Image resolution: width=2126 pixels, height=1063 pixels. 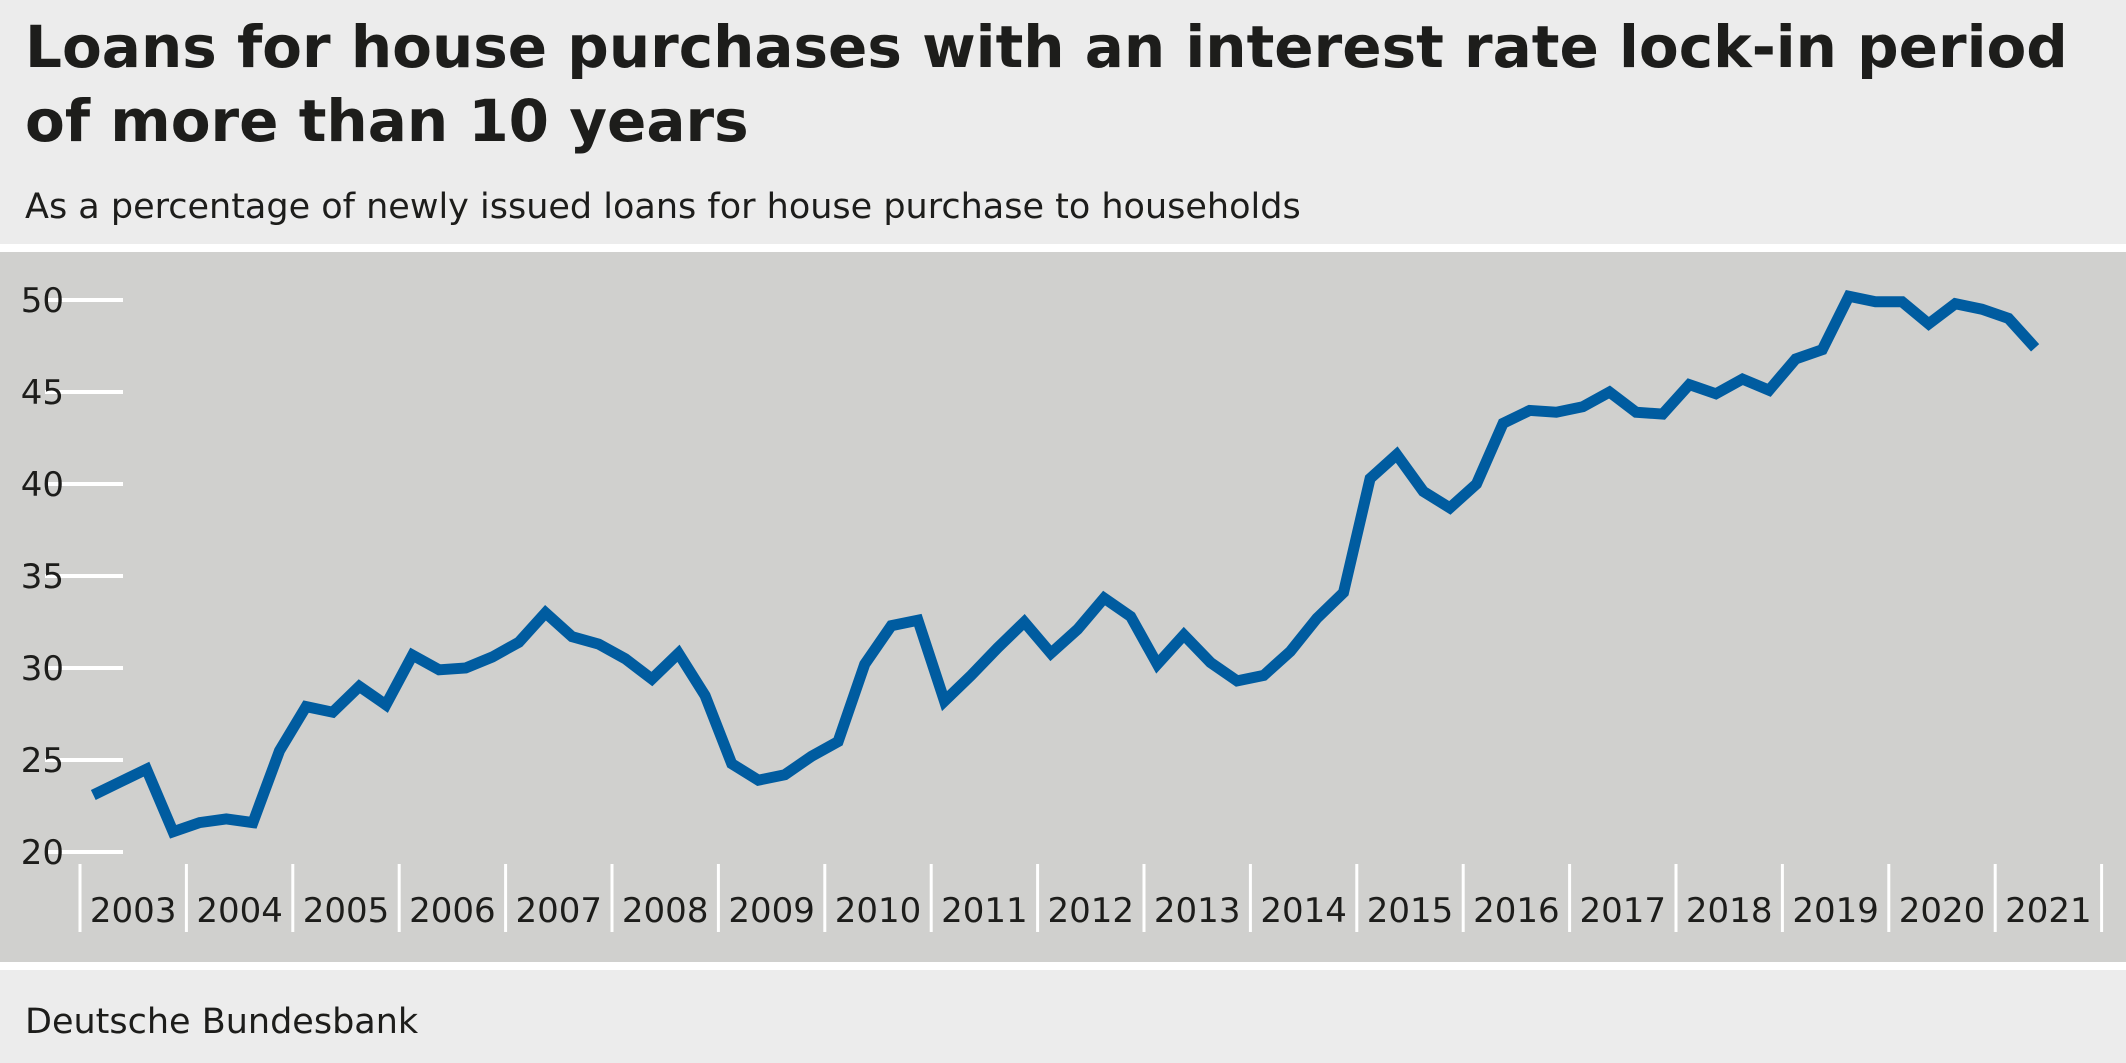 I want to click on x-tick-label: 2020, so click(x=1942, y=911).